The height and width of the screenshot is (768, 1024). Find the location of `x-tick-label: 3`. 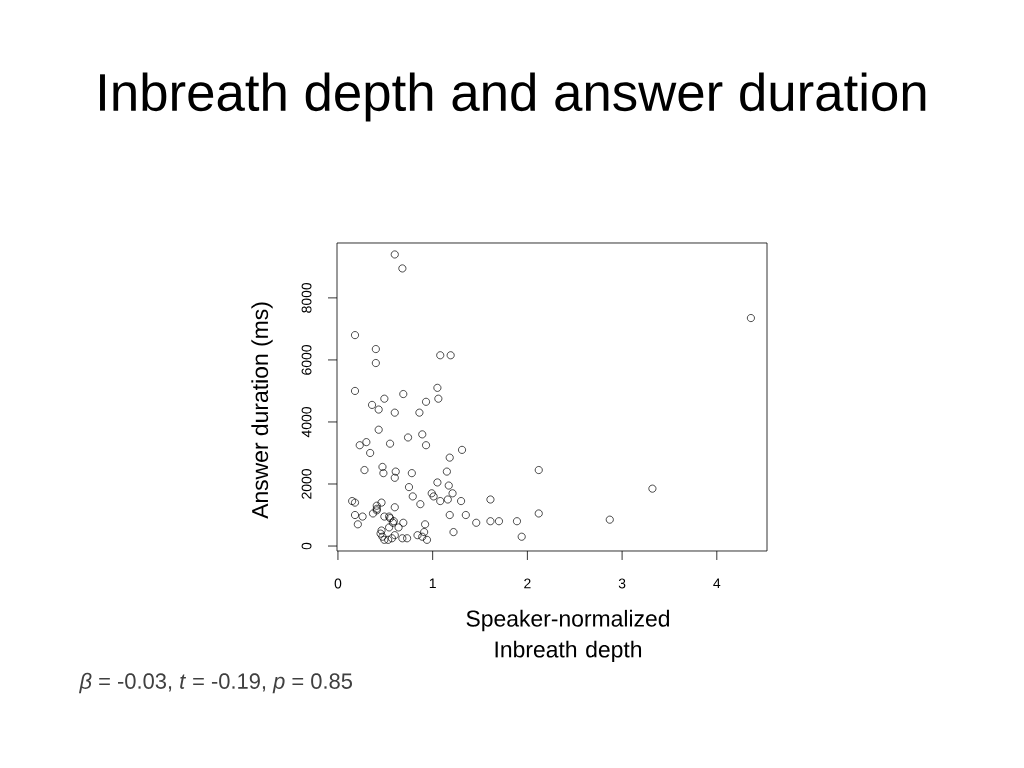

x-tick-label: 3 is located at coordinates (622, 583).